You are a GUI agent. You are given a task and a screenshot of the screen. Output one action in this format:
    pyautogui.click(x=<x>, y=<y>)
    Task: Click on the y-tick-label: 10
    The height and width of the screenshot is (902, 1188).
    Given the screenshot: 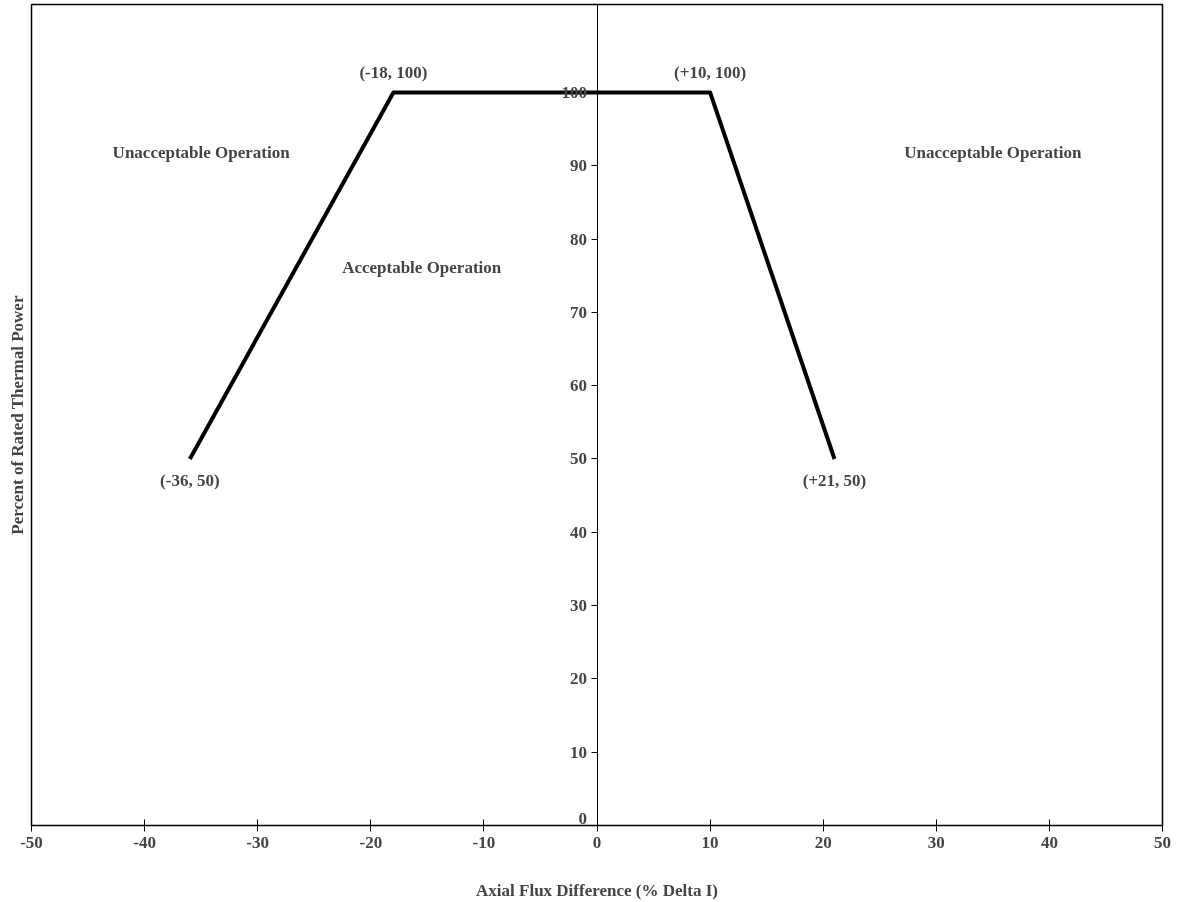 What is the action you would take?
    pyautogui.click(x=578, y=752)
    